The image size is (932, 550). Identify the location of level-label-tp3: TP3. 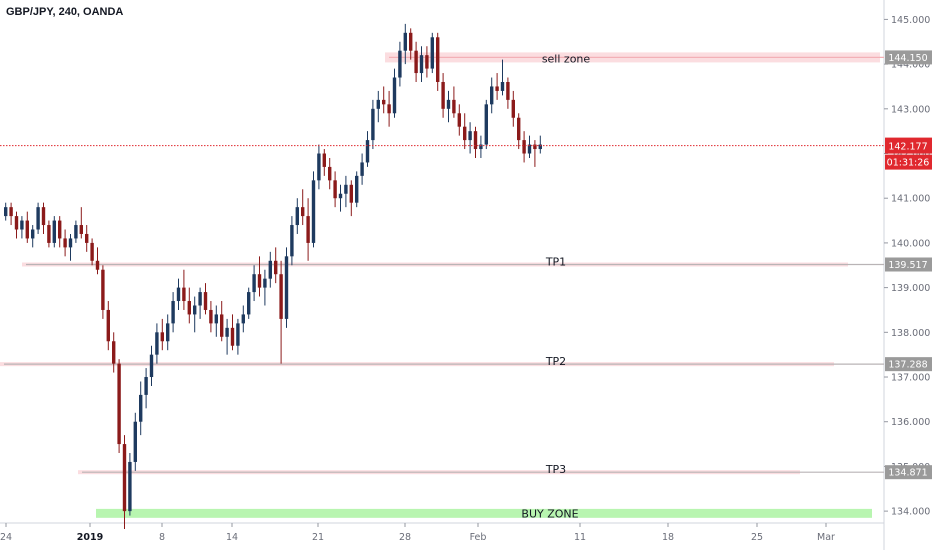
(555, 469).